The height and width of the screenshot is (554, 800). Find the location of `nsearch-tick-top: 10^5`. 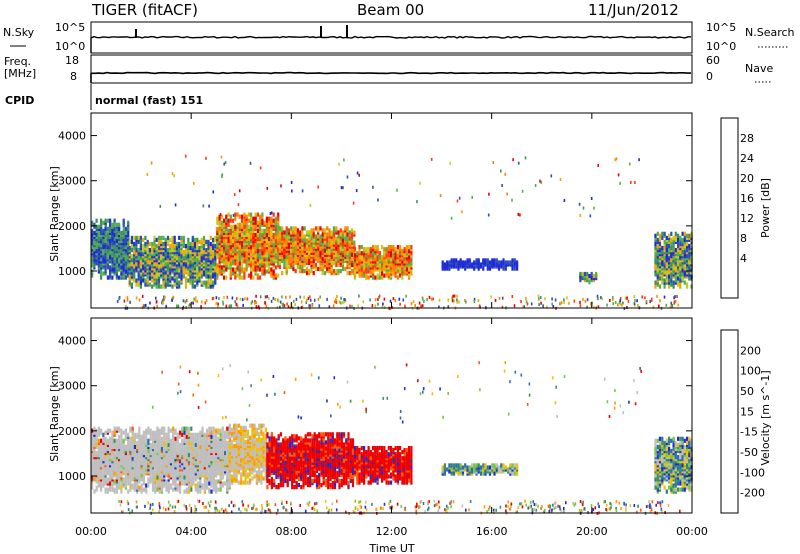

nsearch-tick-top: 10^5 is located at coordinates (721, 27).